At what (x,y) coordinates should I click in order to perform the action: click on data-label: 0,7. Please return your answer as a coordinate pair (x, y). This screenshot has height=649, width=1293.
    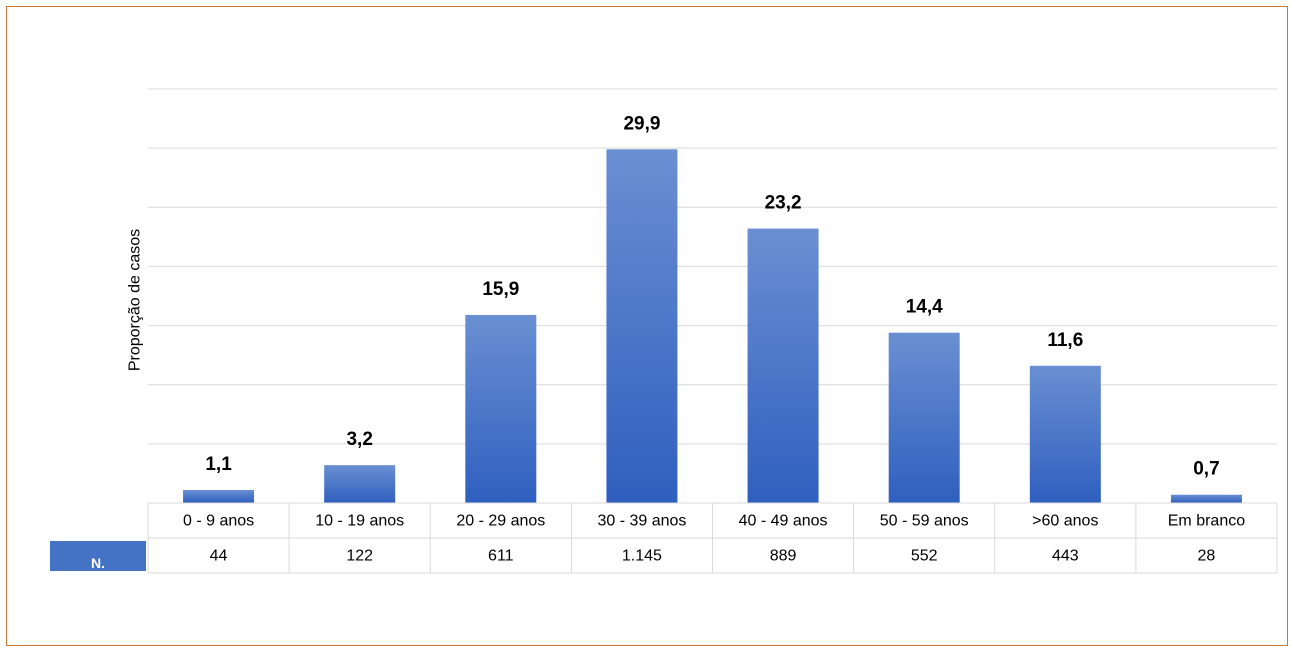
    Looking at the image, I should click on (1206, 469).